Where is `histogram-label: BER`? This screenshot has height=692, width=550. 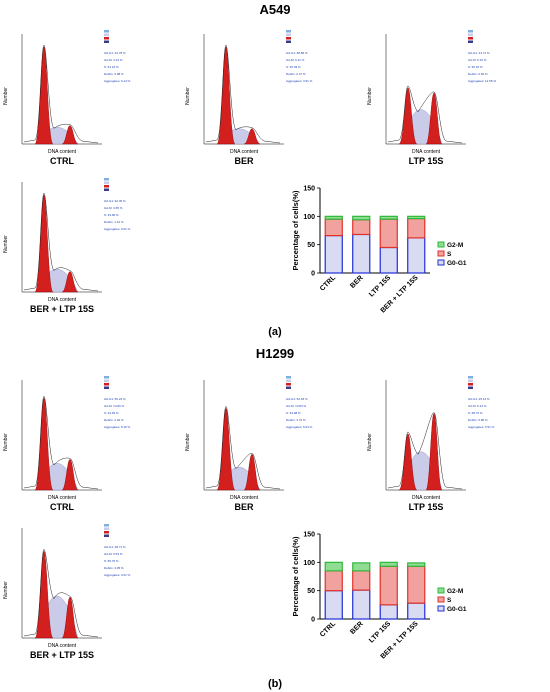 histogram-label: BER is located at coordinates (244, 507).